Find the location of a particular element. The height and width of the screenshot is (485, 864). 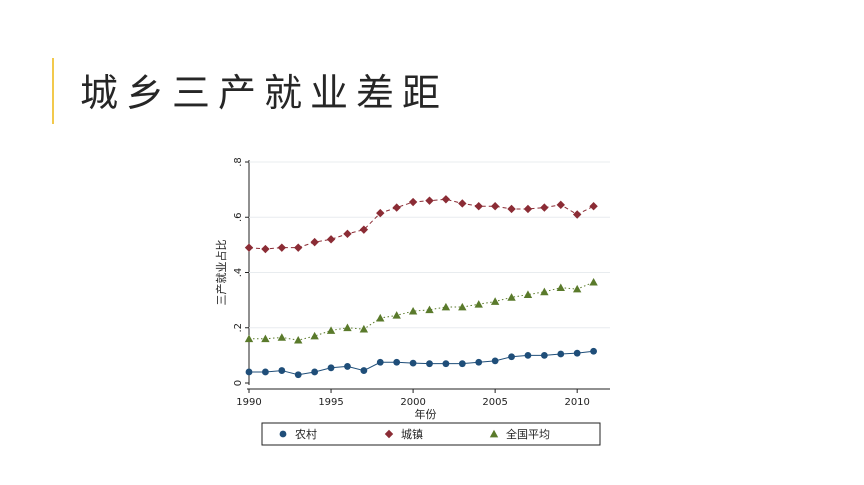

x-axis: 1990 1995 2000 2005 2010 is located at coordinates (413, 398).